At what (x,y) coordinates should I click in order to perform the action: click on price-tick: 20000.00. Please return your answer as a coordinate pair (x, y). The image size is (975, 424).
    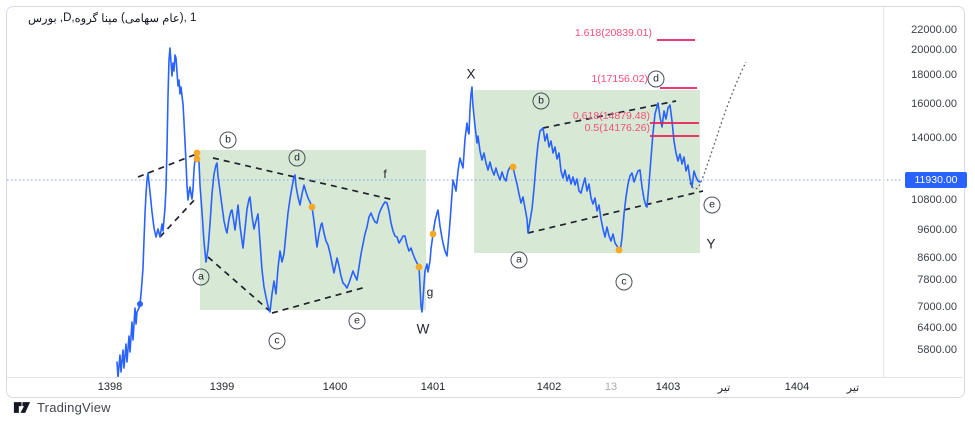
    Looking at the image, I should click on (934, 50).